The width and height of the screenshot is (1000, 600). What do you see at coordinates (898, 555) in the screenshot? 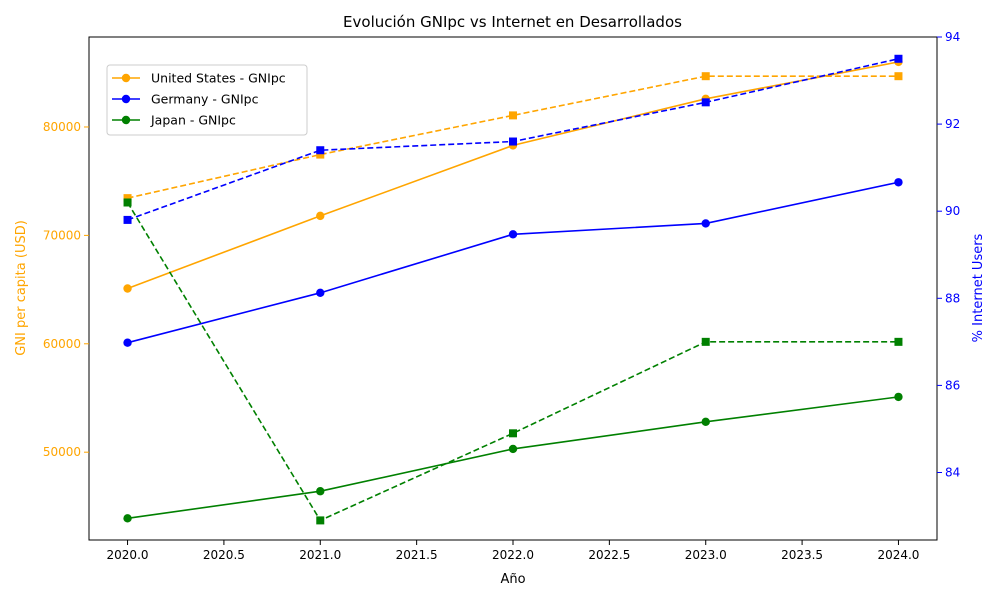
I see `x-tick-label: 2024.0` at bounding box center [898, 555].